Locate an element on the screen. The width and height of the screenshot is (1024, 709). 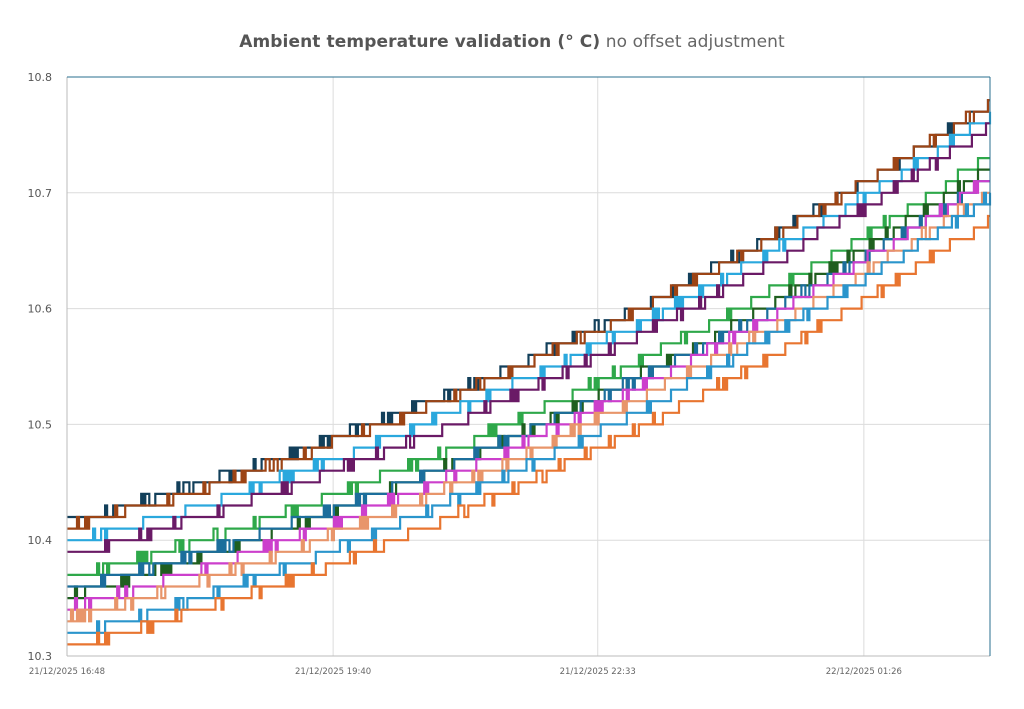
x-tick-label: 22/12/2025 01:26 is located at coordinates (864, 672).